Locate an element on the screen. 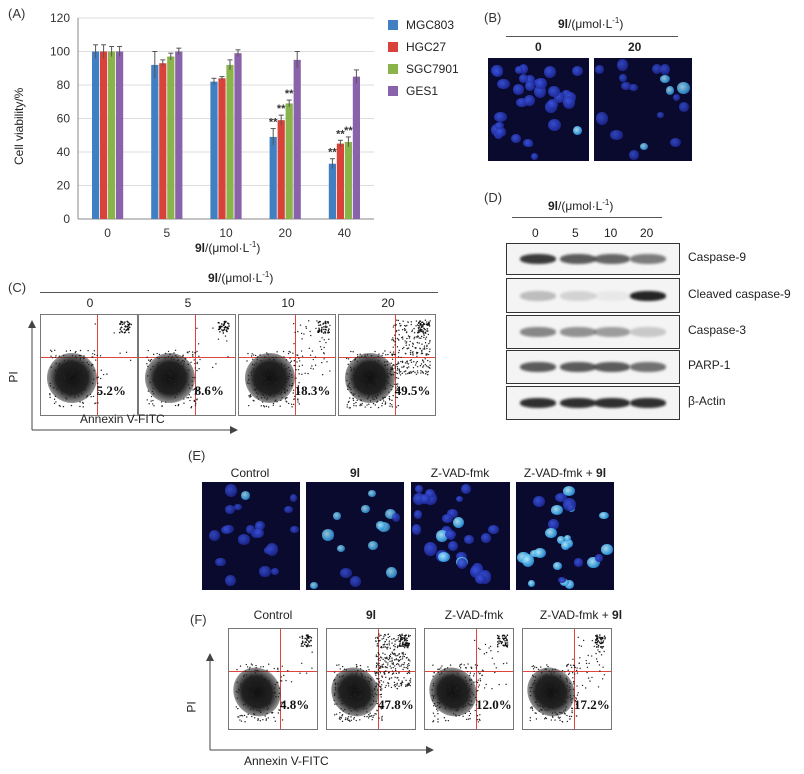 Image resolution: width=804 pixels, height=774 pixels. panel-e-title-9l: 9l is located at coordinates (354, 473).